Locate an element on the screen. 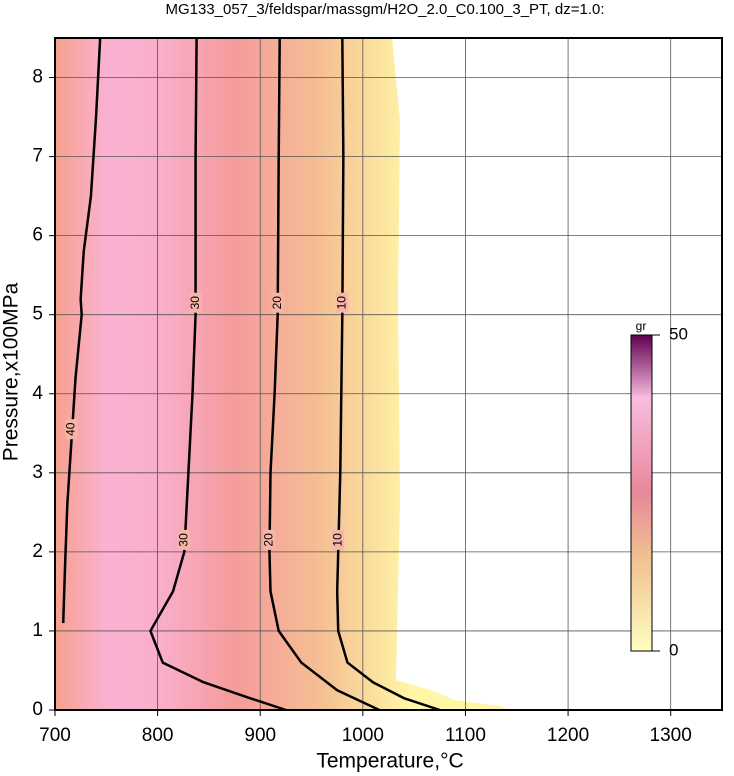  x-tick-label: 700 is located at coordinates (55, 735).